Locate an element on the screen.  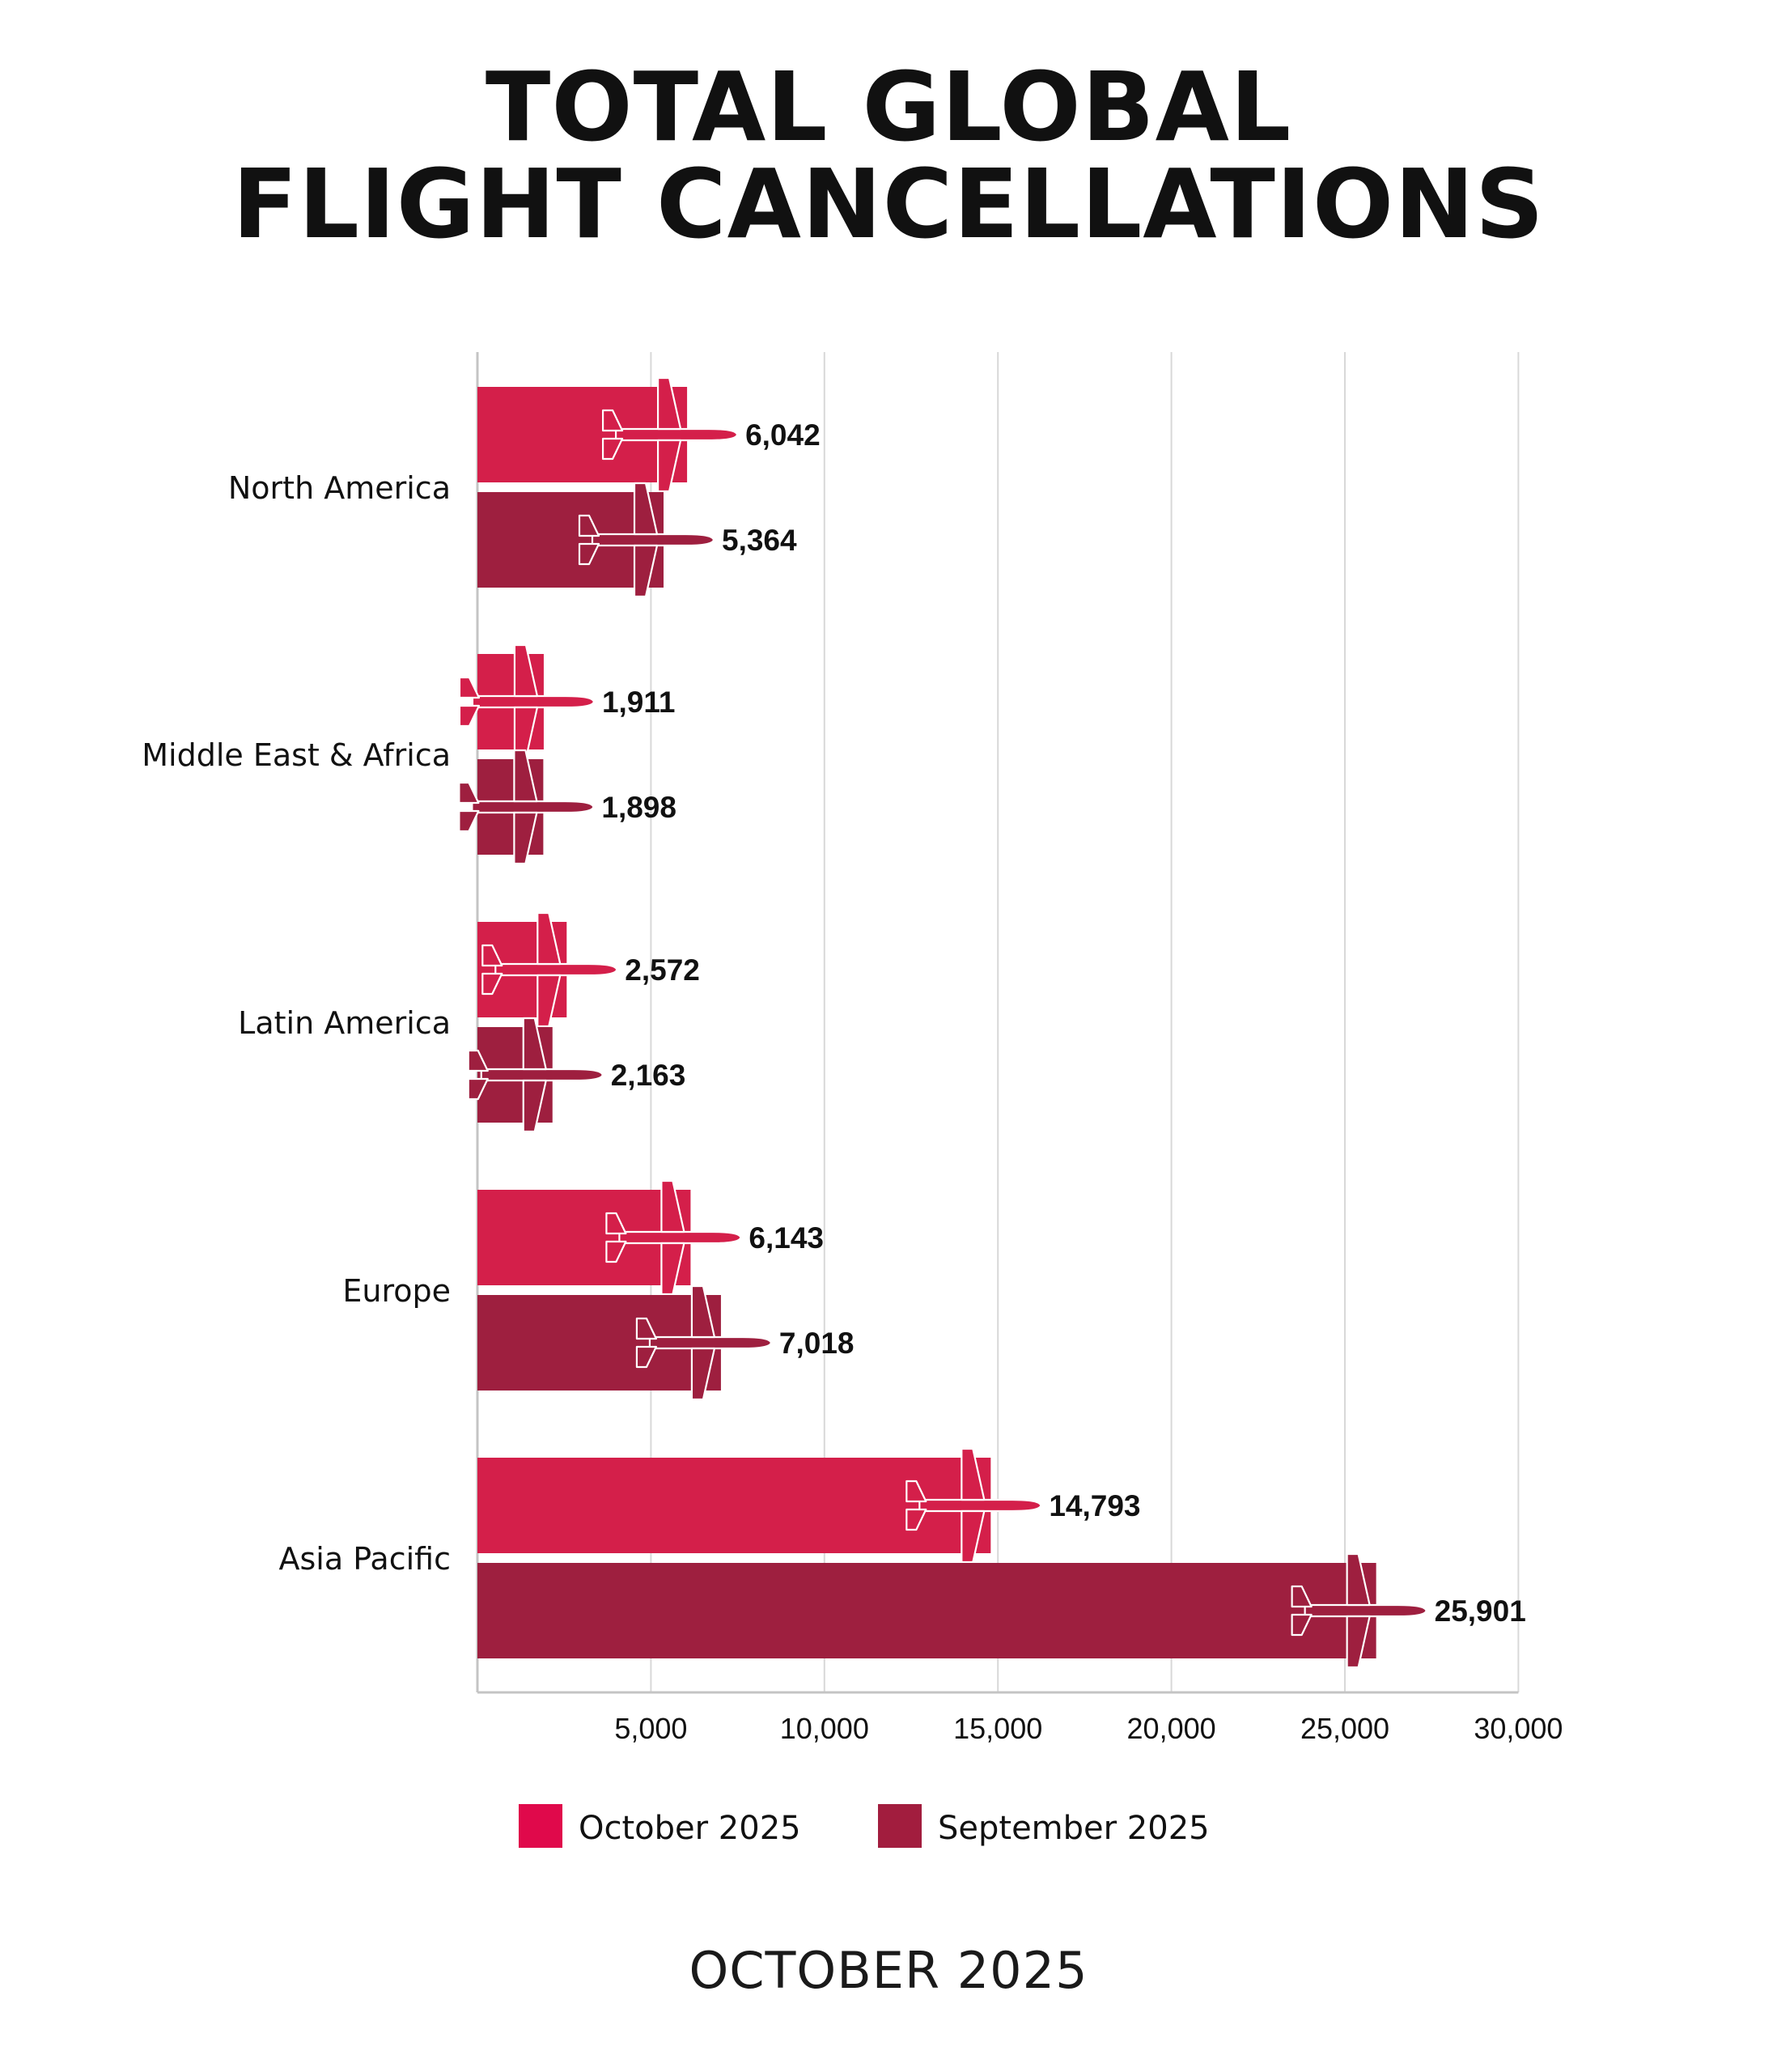
data-label: 2,572 is located at coordinates (662, 970).